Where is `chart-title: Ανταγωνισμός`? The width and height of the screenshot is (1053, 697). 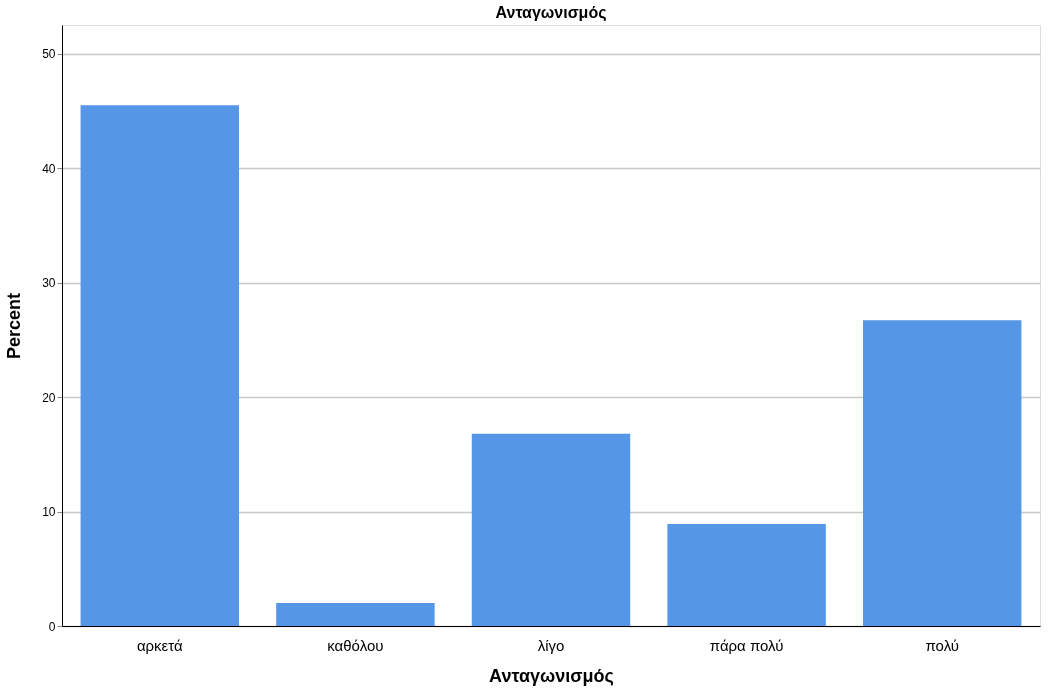
chart-title: Ανταγωνισμός is located at coordinates (551, 13).